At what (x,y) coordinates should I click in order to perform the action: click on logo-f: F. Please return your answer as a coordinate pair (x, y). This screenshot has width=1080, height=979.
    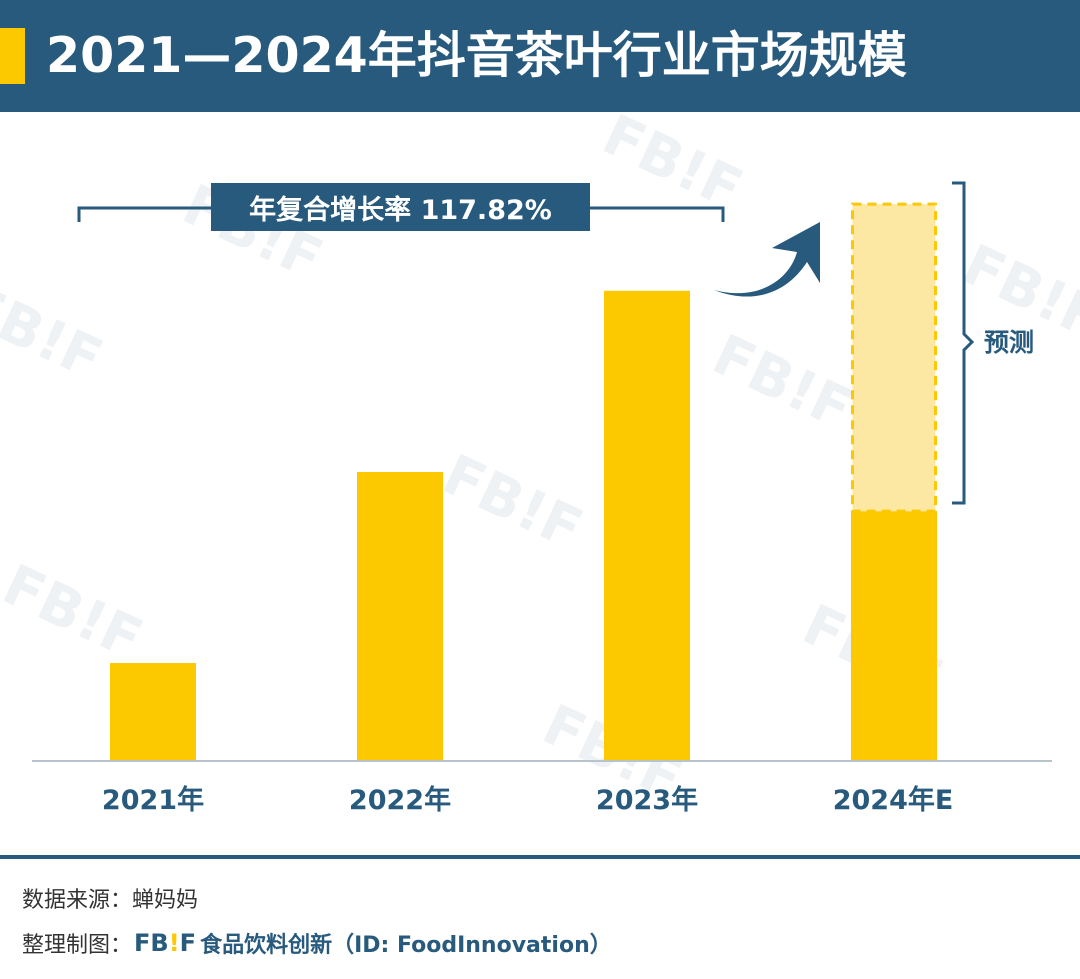
    Looking at the image, I should click on (188, 943).